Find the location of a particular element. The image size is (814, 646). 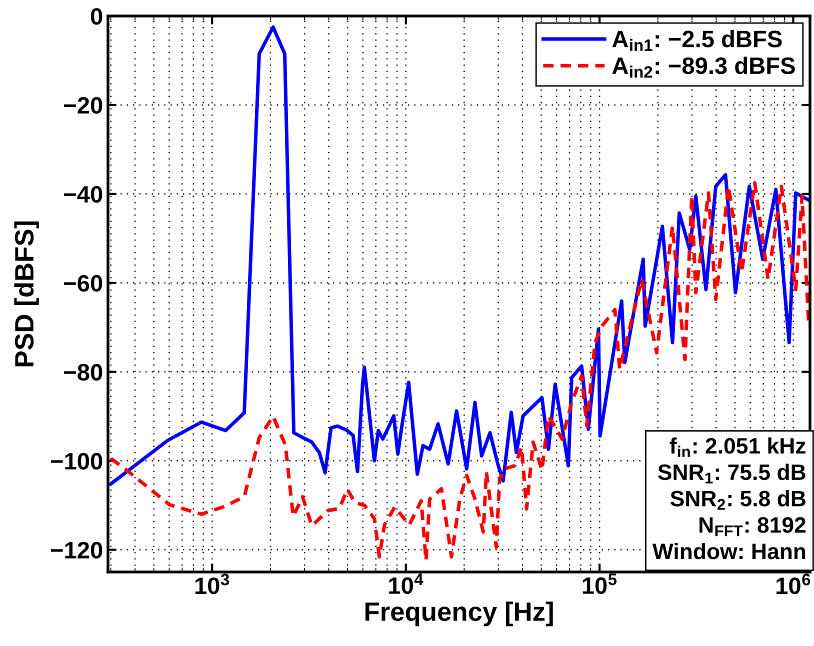

legend-label: A$_{in1}$: −2.5 dBFS is located at coordinates (697, 40).